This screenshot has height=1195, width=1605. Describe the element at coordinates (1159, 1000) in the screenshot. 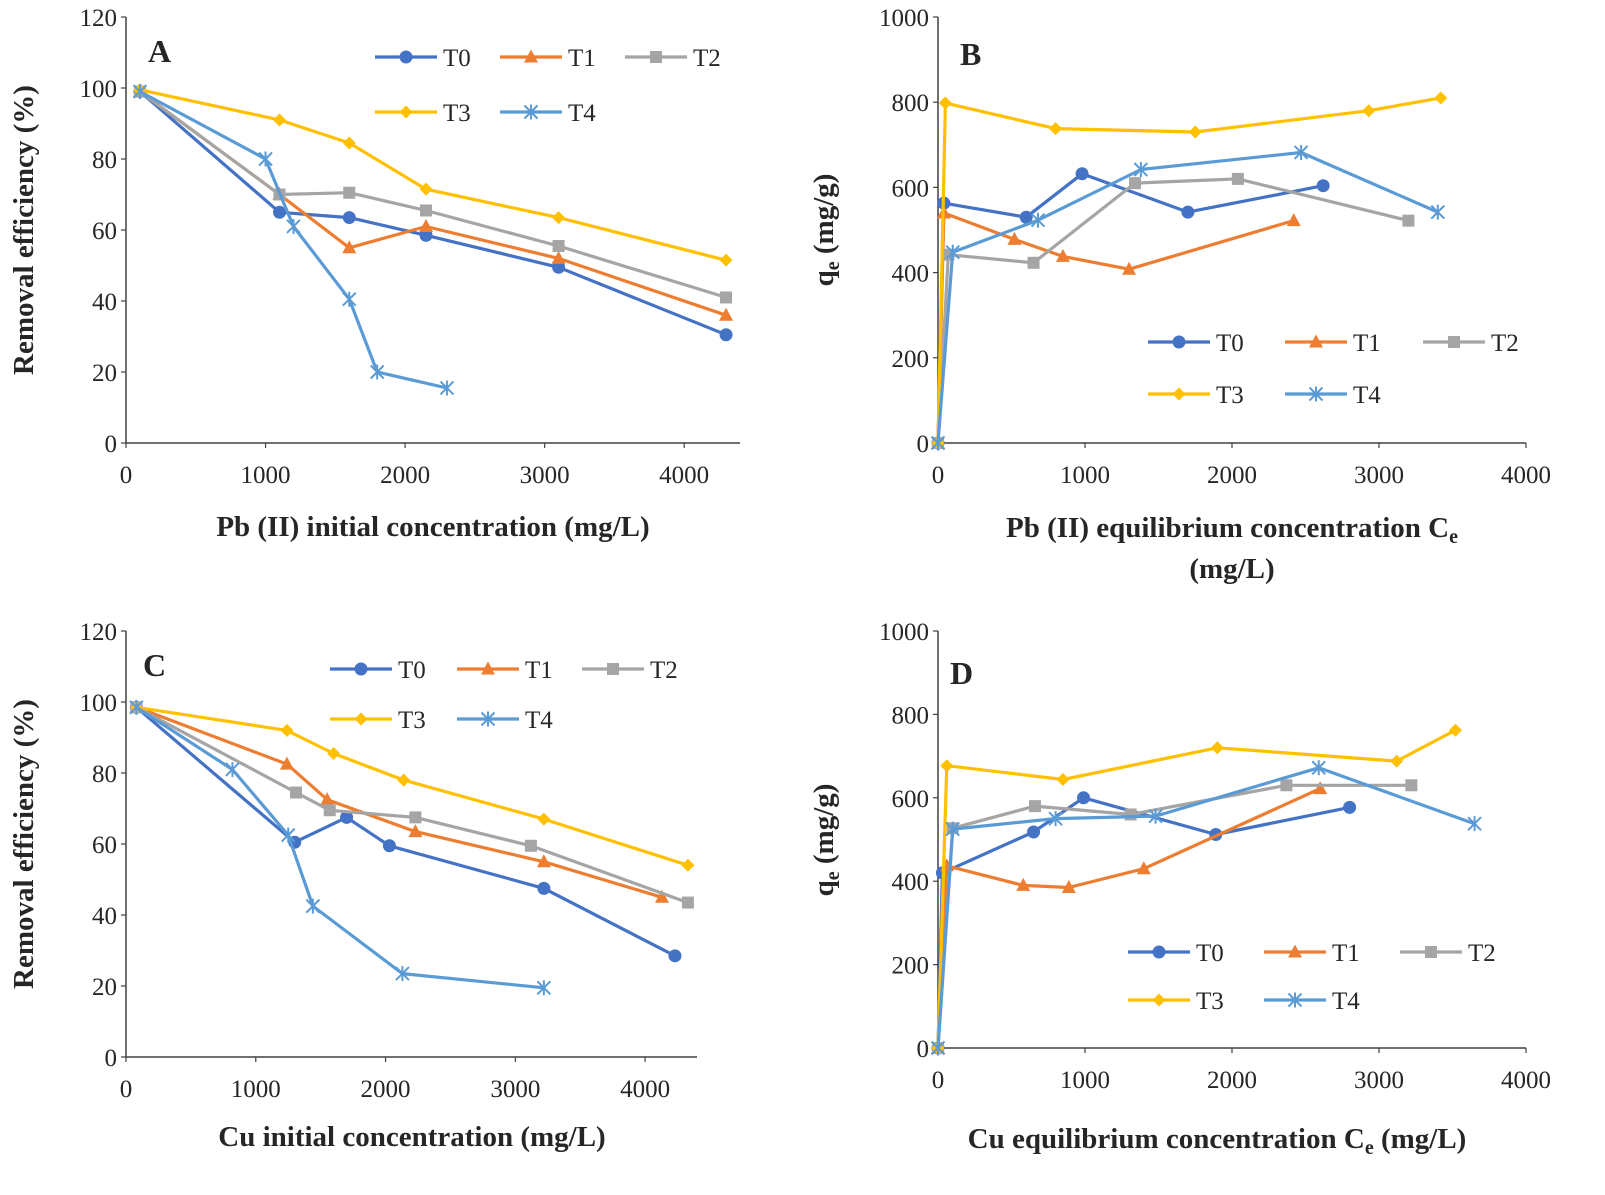

I see `panel-d-legend-t3-marker` at that location.